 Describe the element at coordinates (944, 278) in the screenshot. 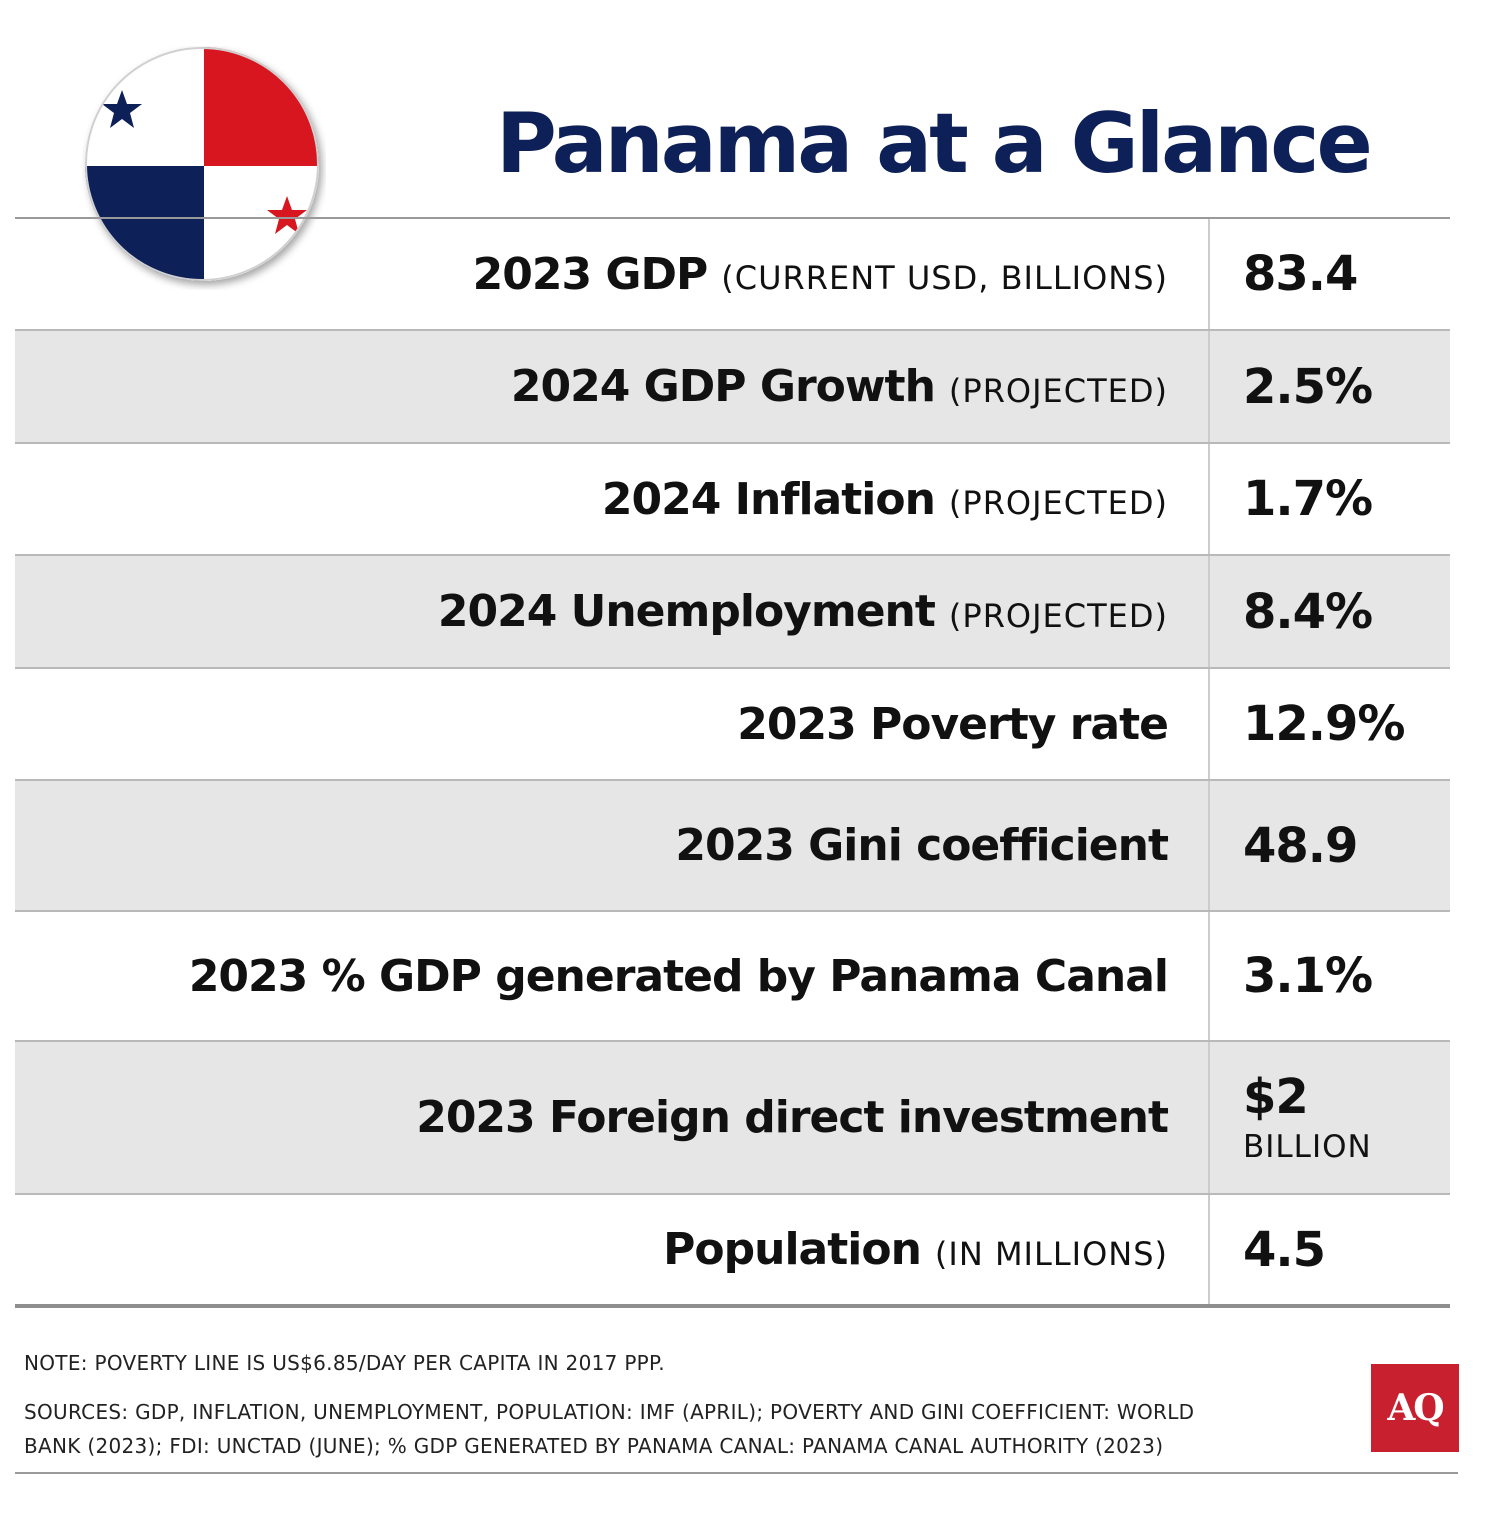

I see `row-qualifier: (CURRENT USD, BILLIONS)` at that location.